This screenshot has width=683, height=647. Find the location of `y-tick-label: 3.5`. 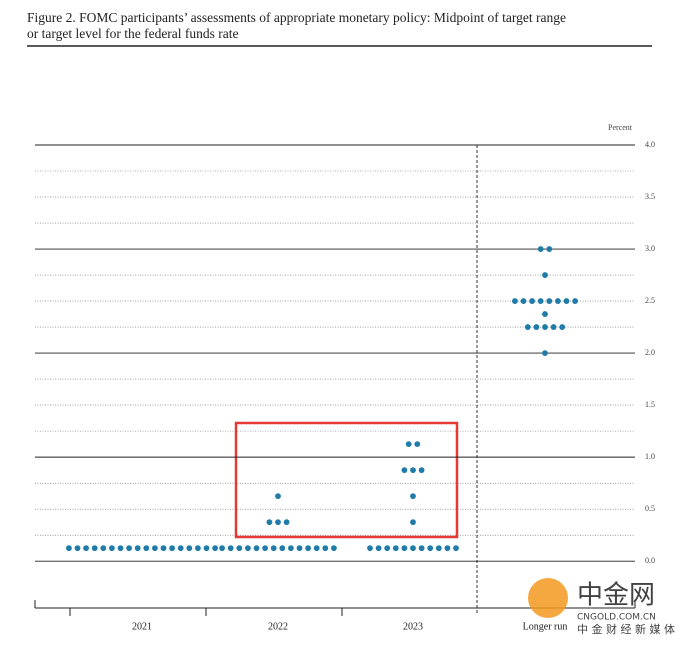

y-tick-label: 3.5 is located at coordinates (650, 196).